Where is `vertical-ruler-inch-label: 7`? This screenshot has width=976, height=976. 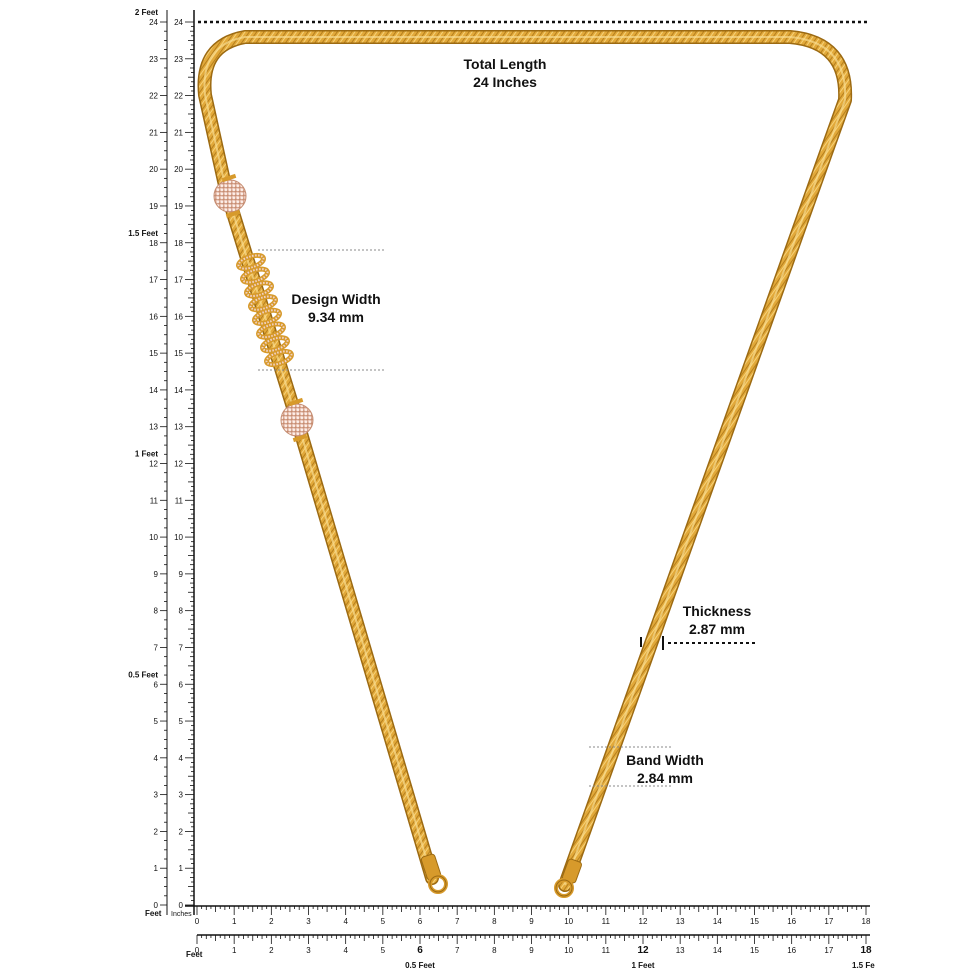 vertical-ruler-inch-label: 7 is located at coordinates (181, 647).